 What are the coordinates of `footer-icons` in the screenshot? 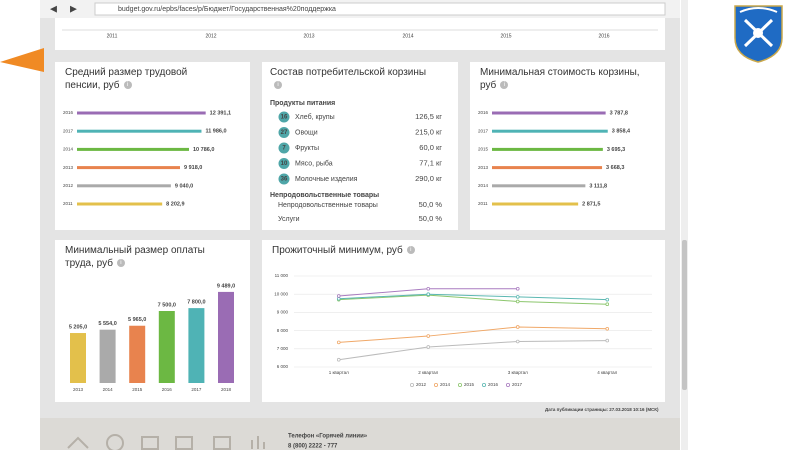 It's located at (166, 442).